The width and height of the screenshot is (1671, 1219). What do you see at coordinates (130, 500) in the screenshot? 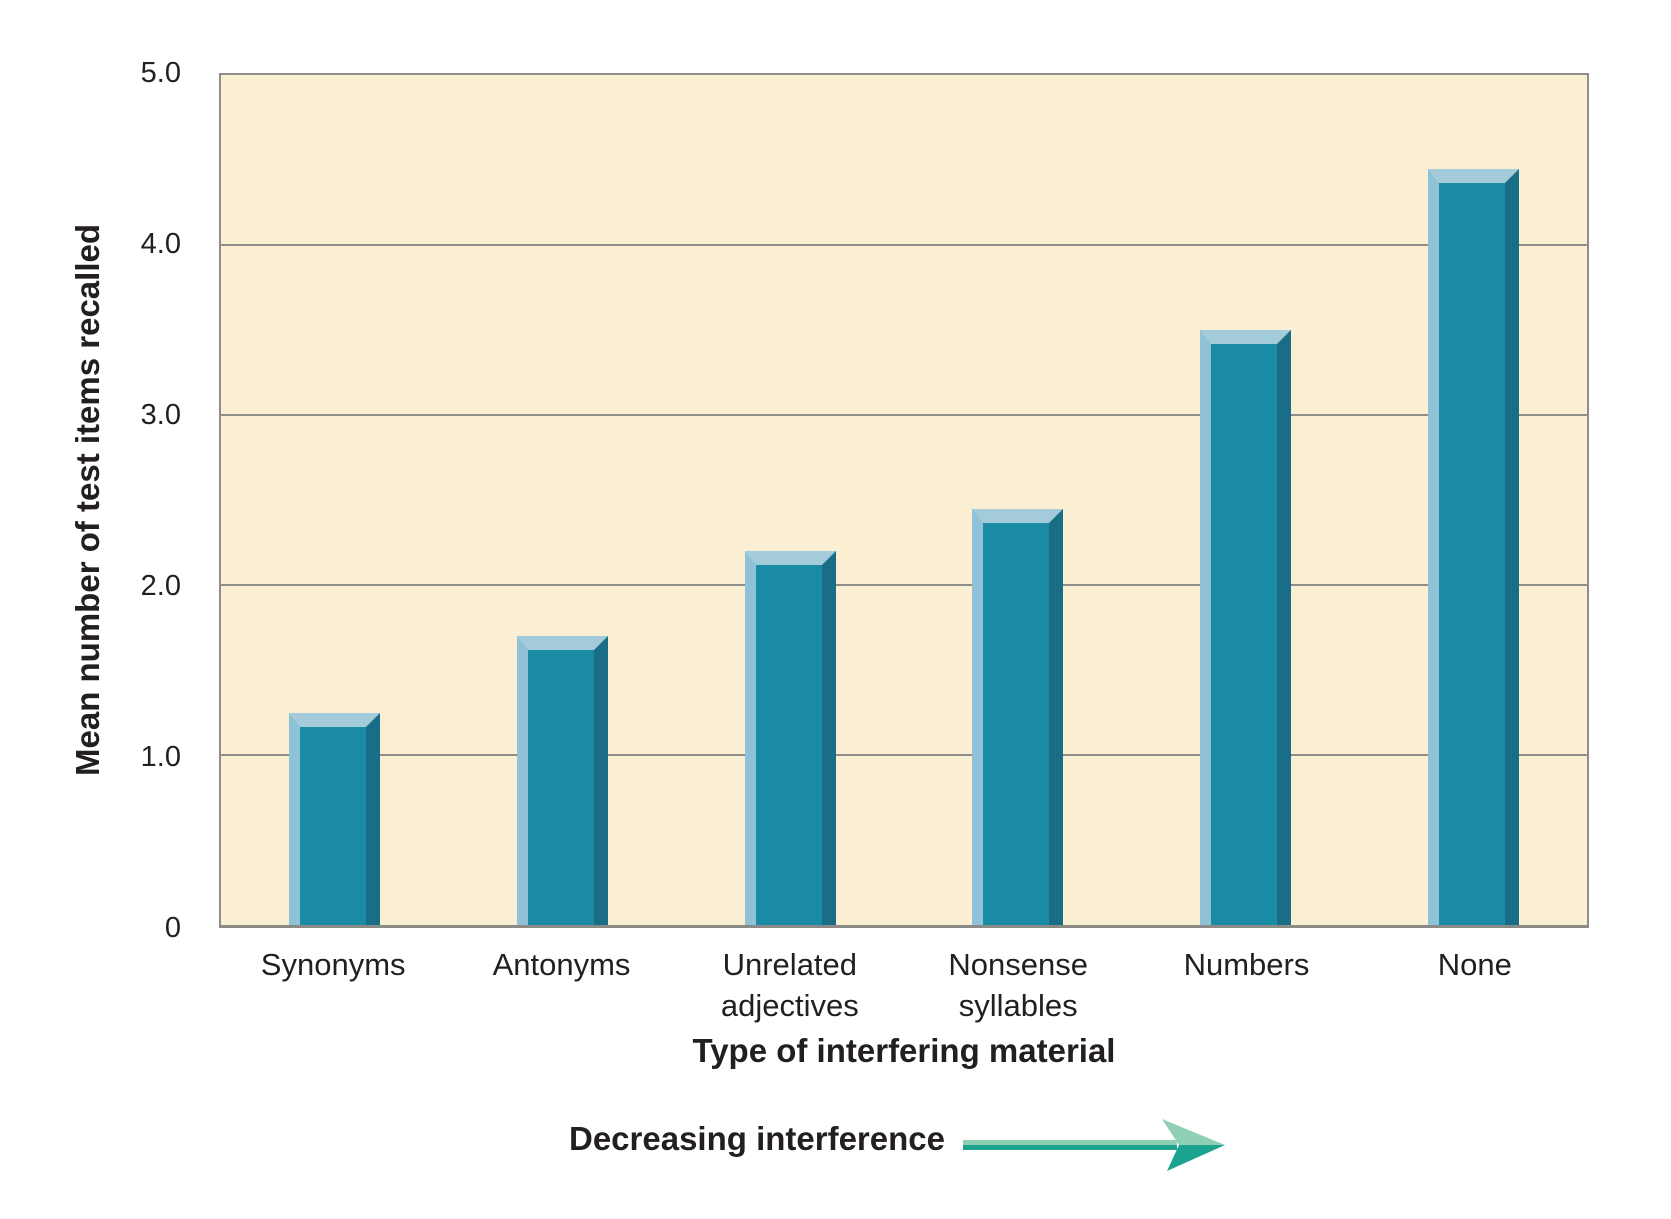
I see `y-axis-tick-labels: 0 1.0 2.0 3.0 4.0 5.0` at bounding box center [130, 500].